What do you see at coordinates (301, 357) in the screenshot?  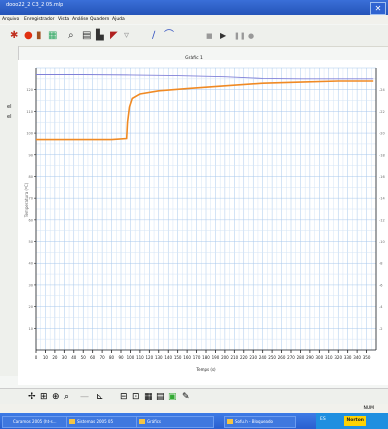 I see `x-tick-label: 280` at bounding box center [301, 357].